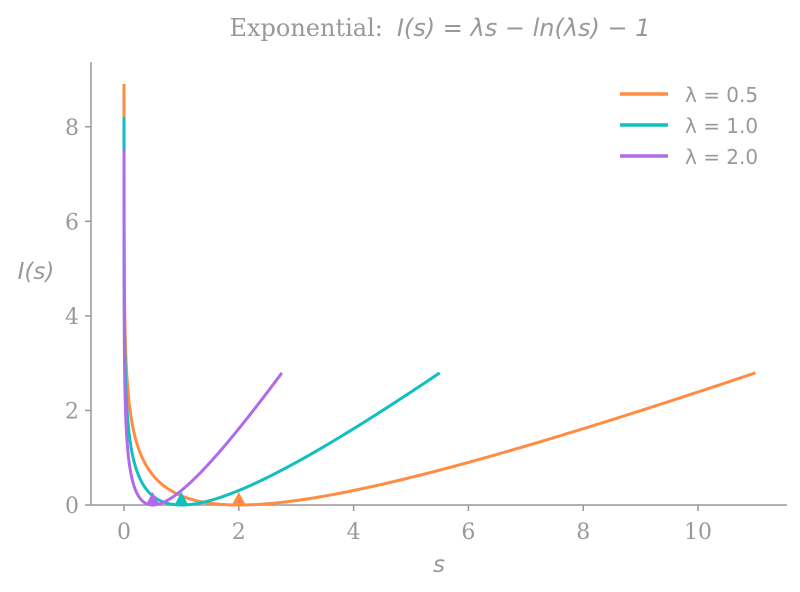 This screenshot has height=592, width=800. What do you see at coordinates (698, 532) in the screenshot?
I see `x-tick-label: 10` at bounding box center [698, 532].